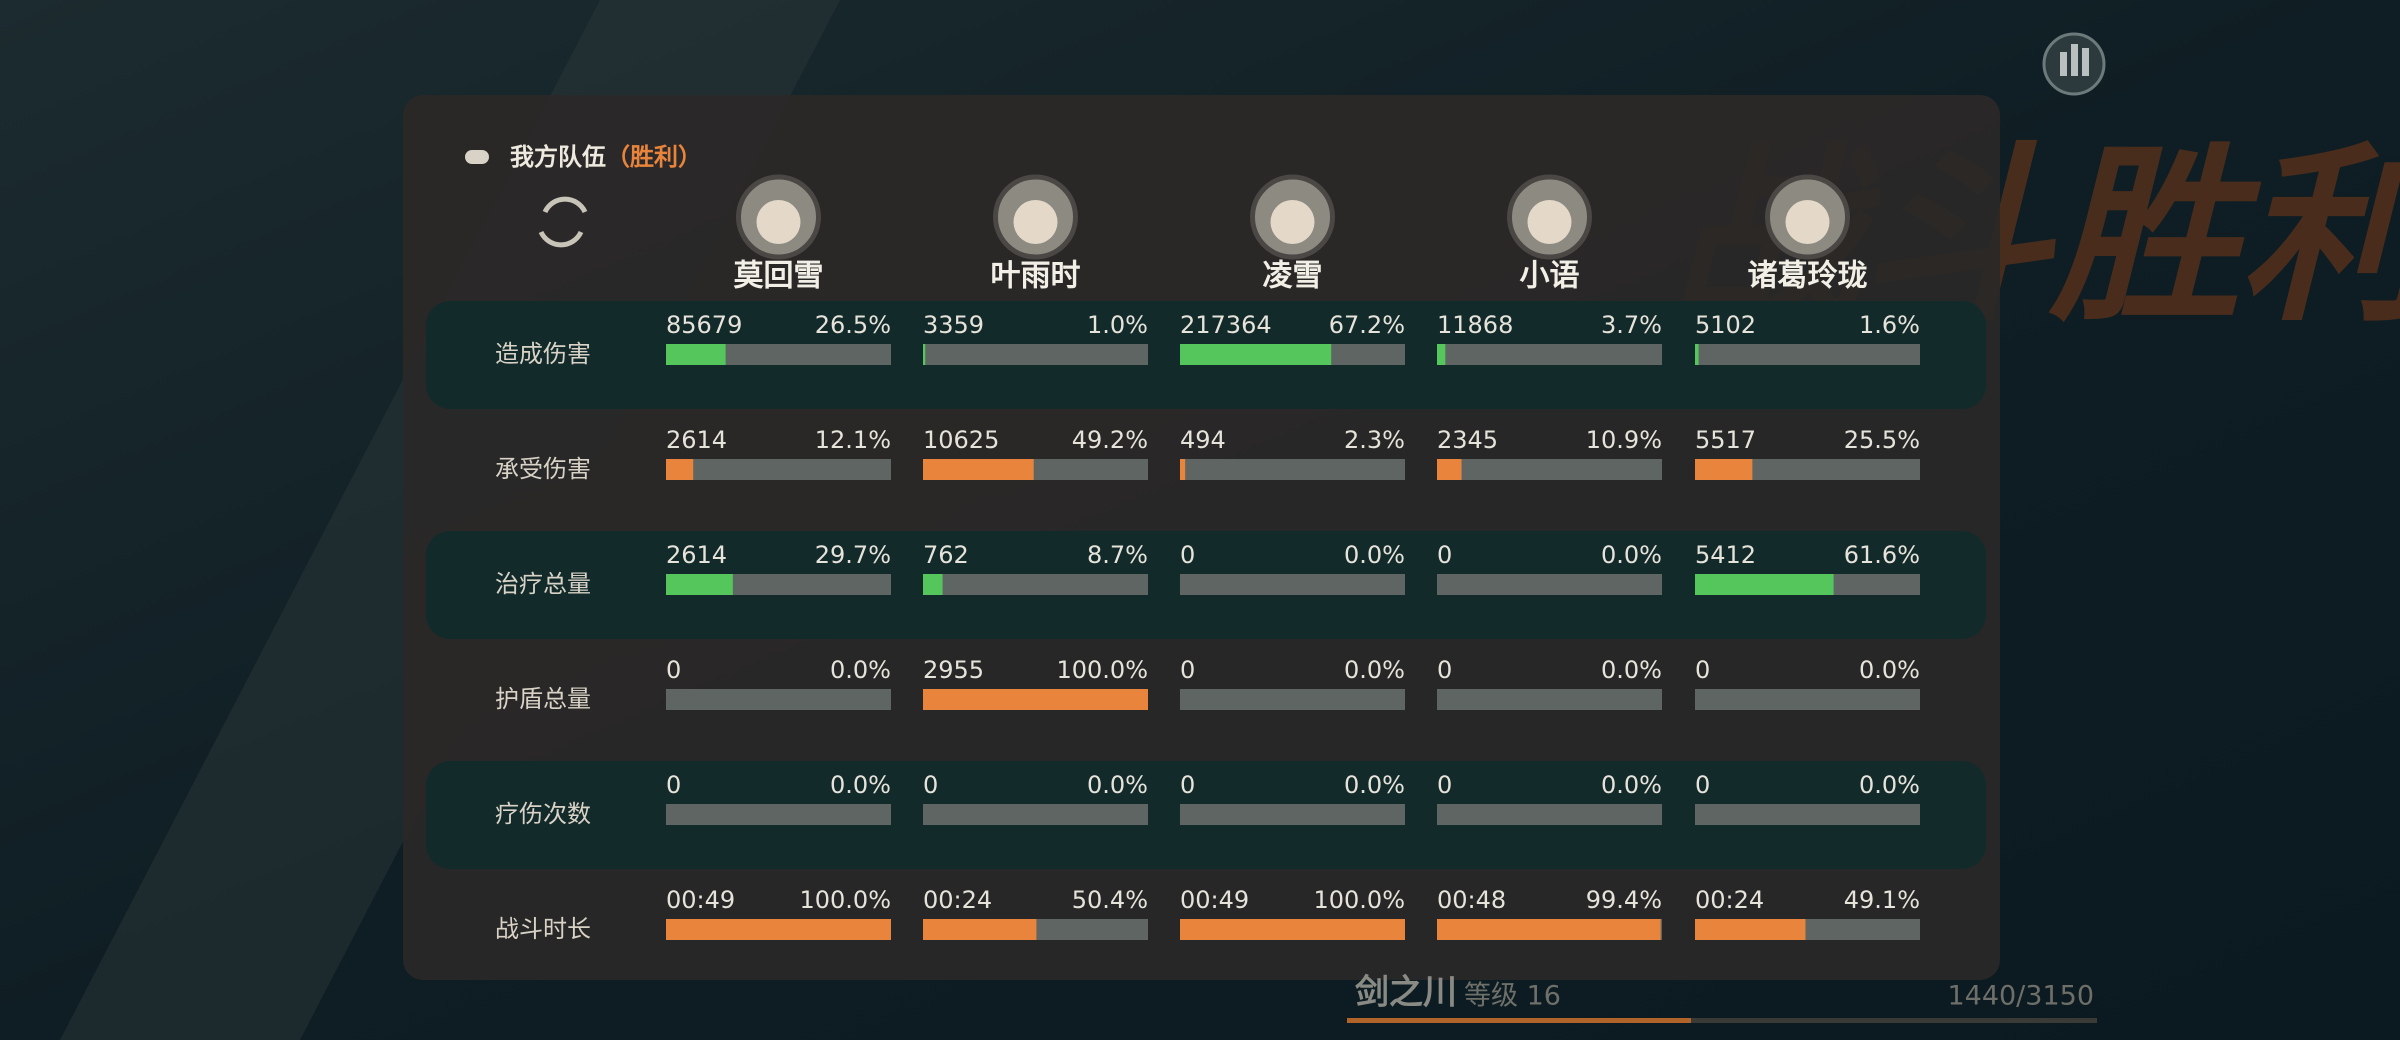 The height and width of the screenshot is (1040, 2400). What do you see at coordinates (1214, 900) in the screenshot?
I see `amount: 00:49` at bounding box center [1214, 900].